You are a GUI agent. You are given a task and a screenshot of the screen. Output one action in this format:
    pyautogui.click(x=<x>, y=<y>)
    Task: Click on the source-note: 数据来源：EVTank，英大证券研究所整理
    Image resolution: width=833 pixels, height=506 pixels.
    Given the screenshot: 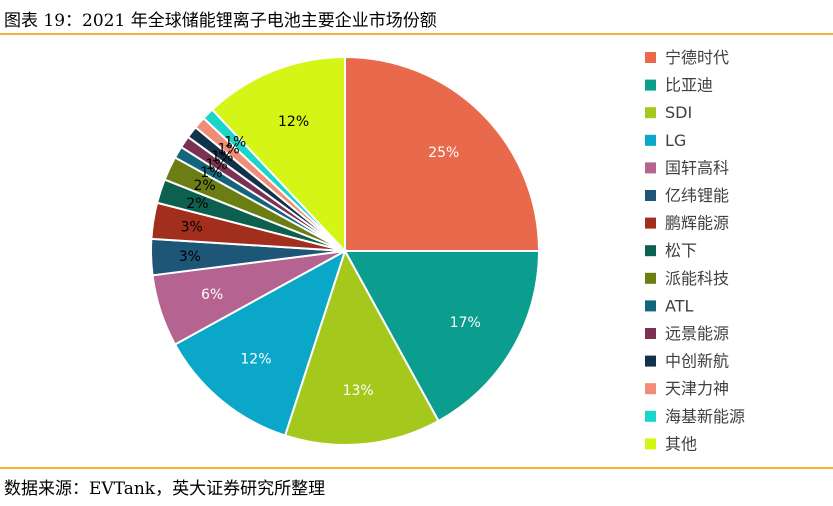 What is the action you would take?
    pyautogui.click(x=165, y=489)
    